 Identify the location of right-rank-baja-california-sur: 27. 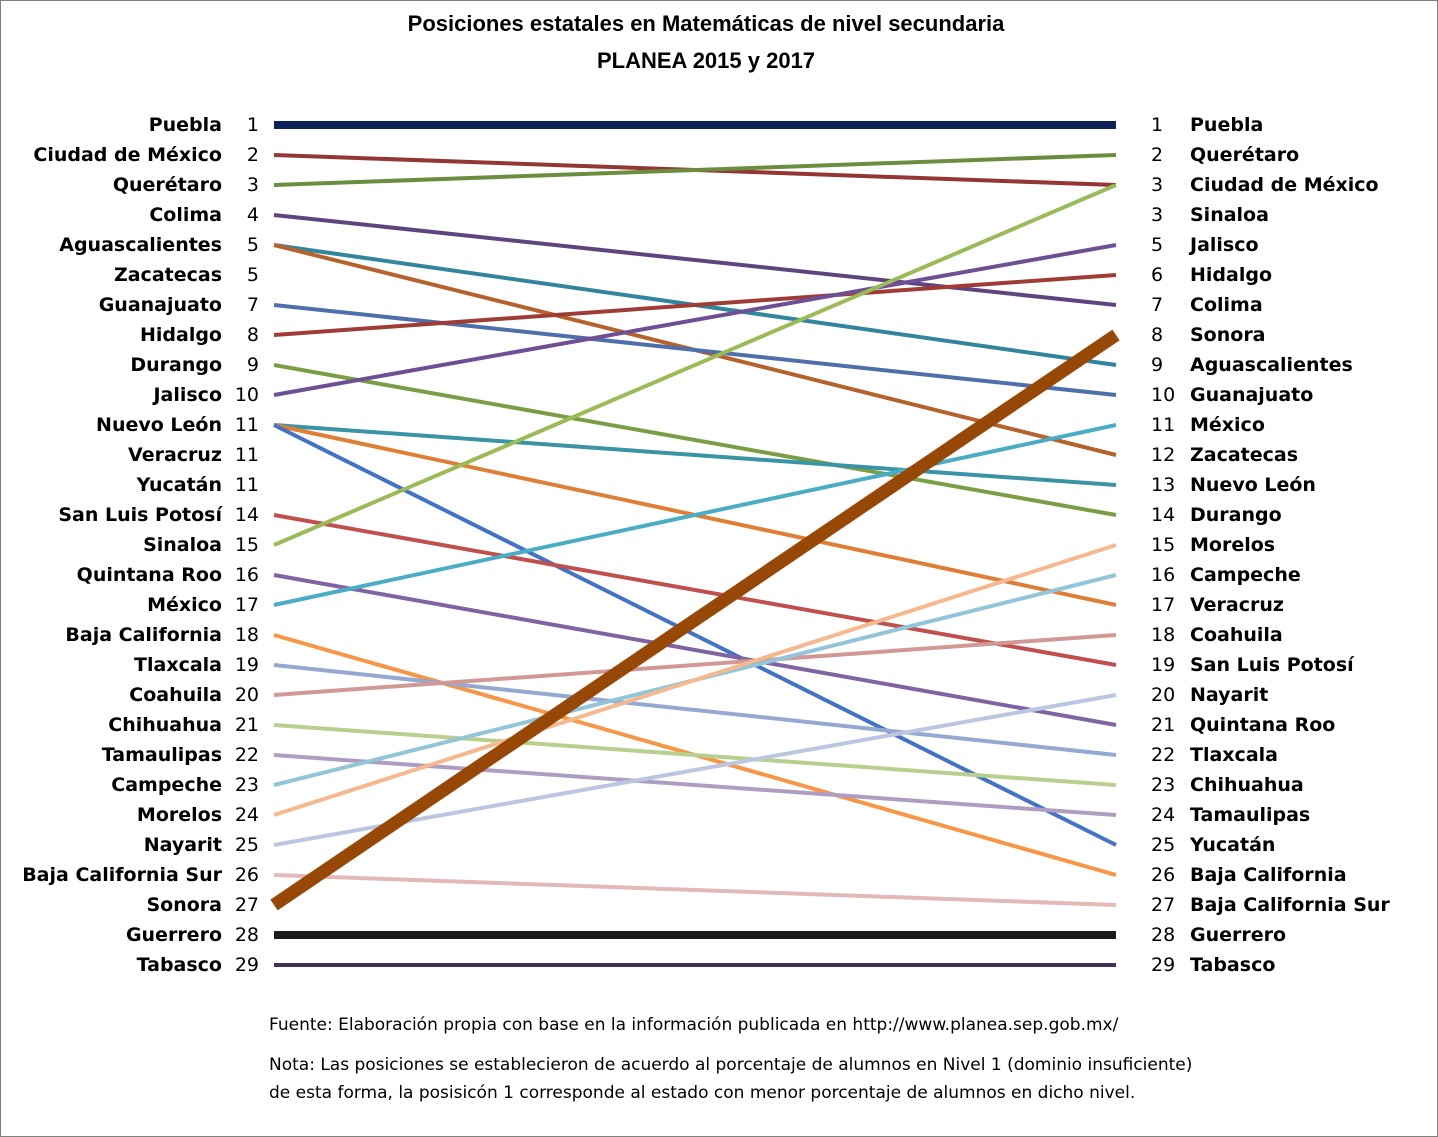
(1163, 905).